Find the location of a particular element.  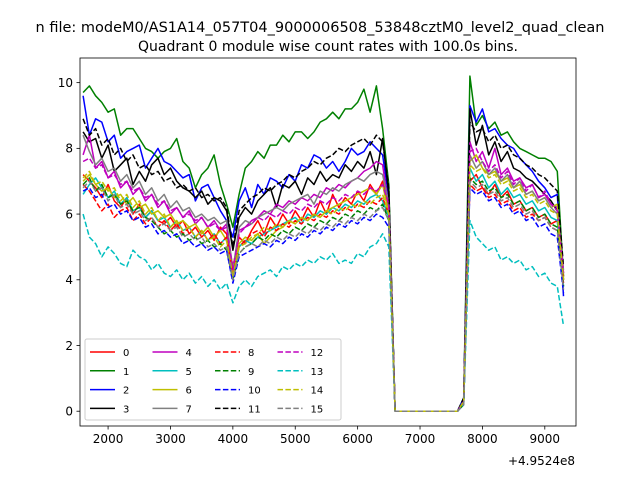

x-tick-label-2000: 2000 is located at coordinates (108, 439).